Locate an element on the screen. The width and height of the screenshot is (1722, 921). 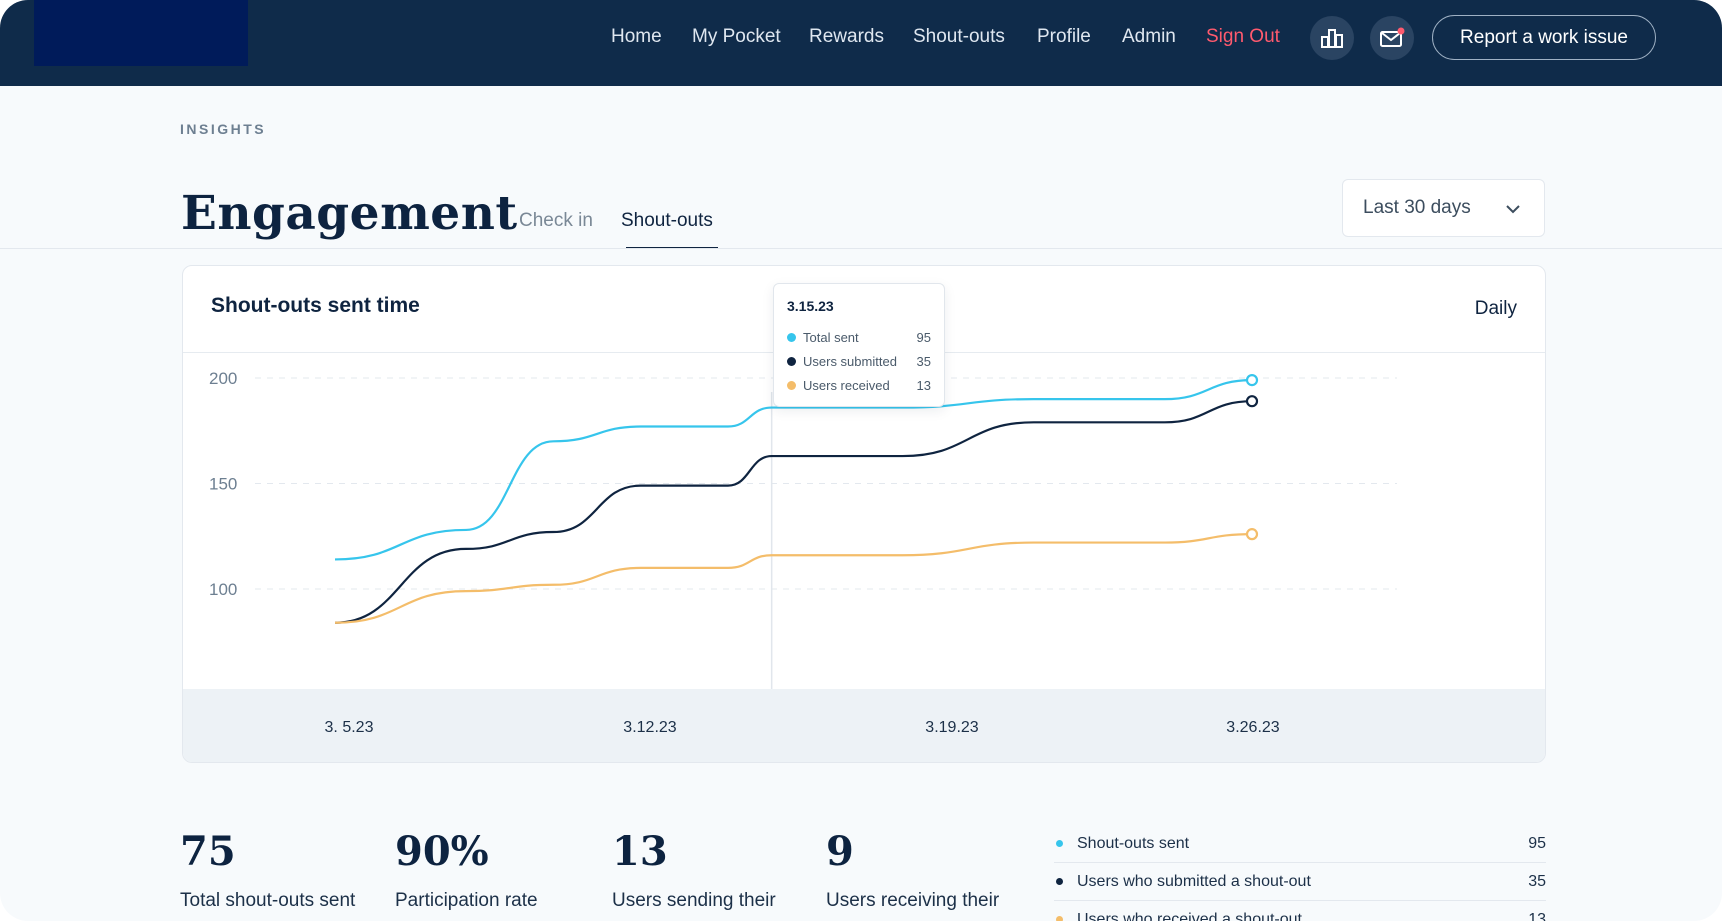
tooltip-value: 13 is located at coordinates (923, 385).